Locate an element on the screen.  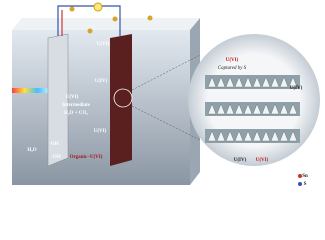
counter-electrode is located at coordinates (121, 100).